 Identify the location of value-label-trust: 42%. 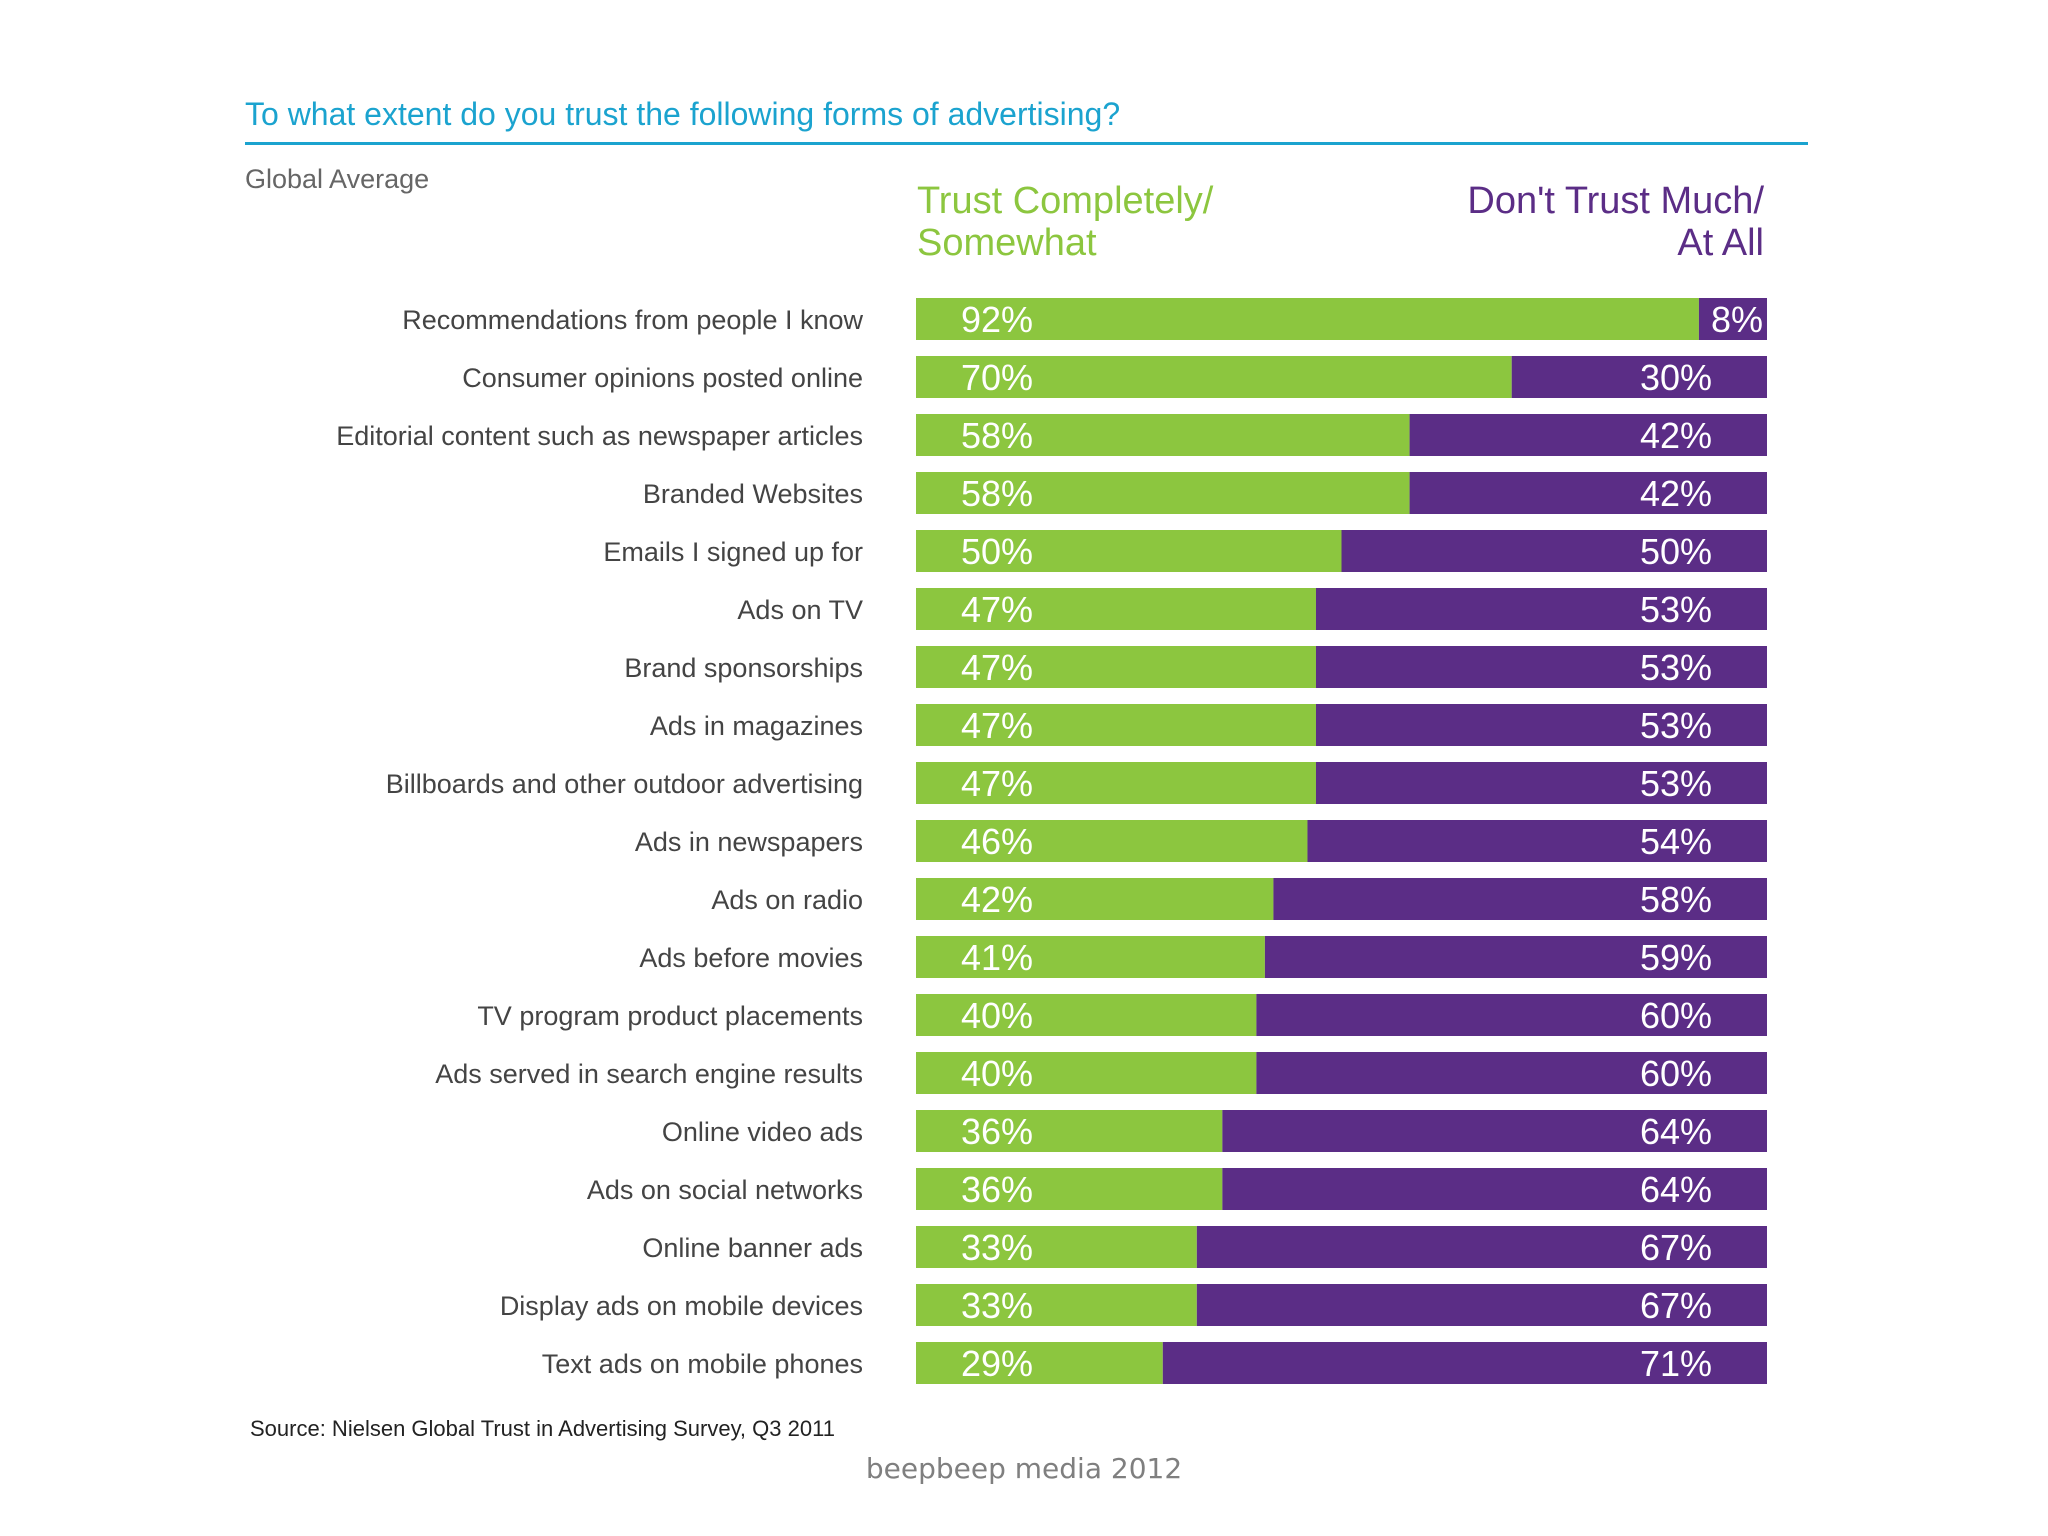
(997, 899).